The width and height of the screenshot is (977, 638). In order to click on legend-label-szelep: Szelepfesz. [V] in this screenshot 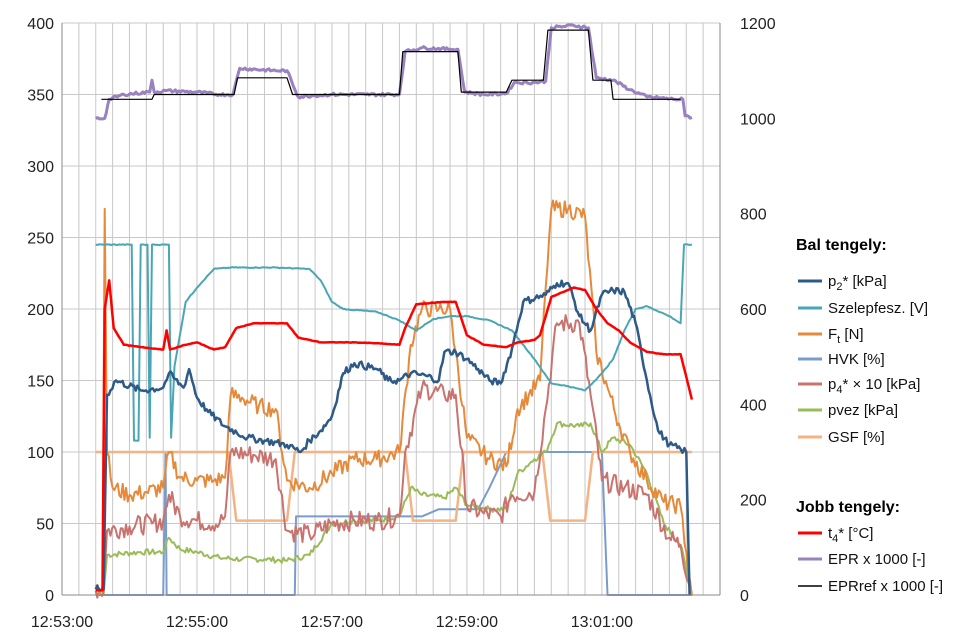, I will do `click(878, 308)`.